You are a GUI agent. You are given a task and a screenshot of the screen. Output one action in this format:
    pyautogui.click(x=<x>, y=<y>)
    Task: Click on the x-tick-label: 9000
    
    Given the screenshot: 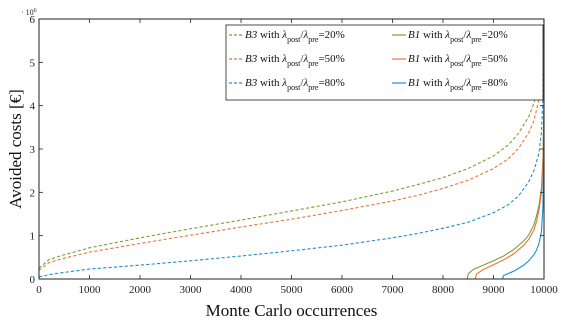 What is the action you would take?
    pyautogui.click(x=494, y=290)
    